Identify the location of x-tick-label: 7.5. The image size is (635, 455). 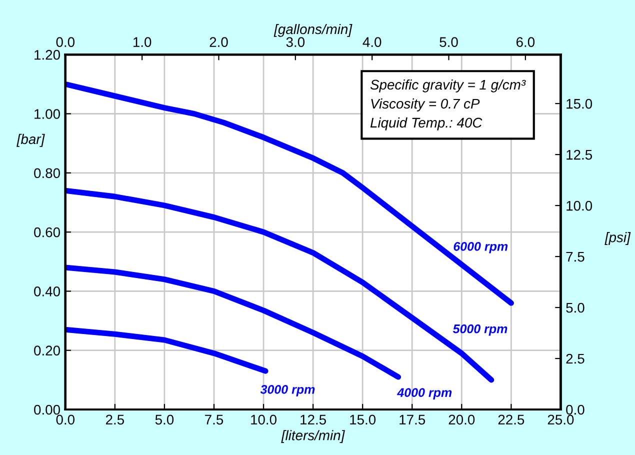
(214, 419).